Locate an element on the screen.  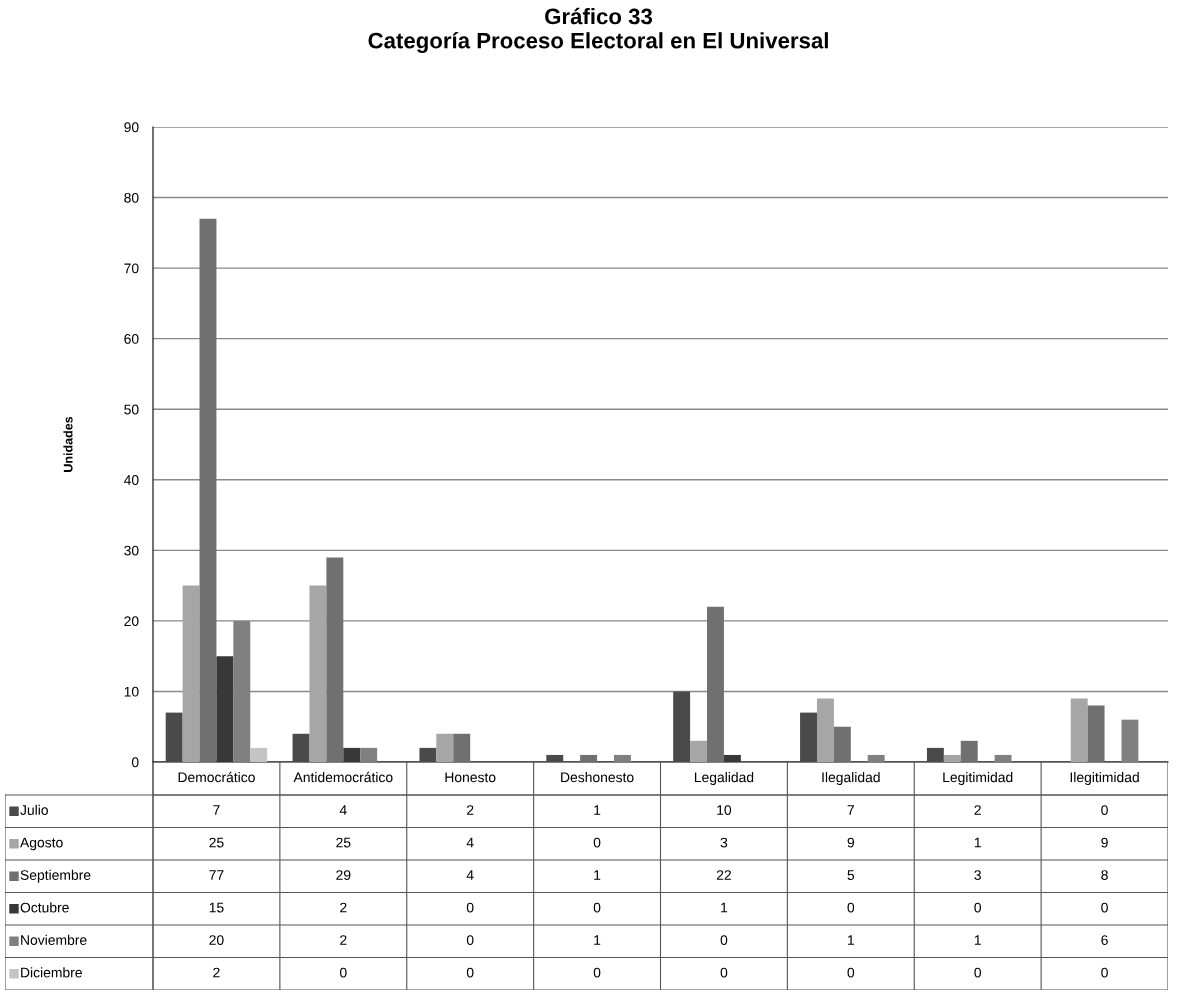
y-tick-label: 50 is located at coordinates (131, 409).